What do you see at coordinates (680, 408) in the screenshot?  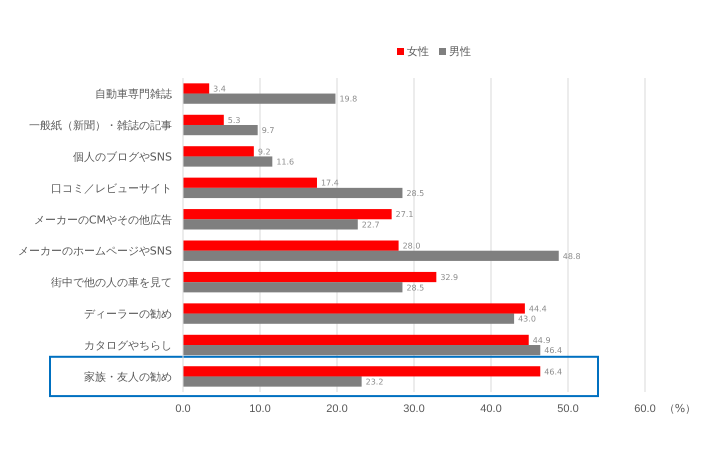 I see `x-axis-title: （%）` at bounding box center [680, 408].